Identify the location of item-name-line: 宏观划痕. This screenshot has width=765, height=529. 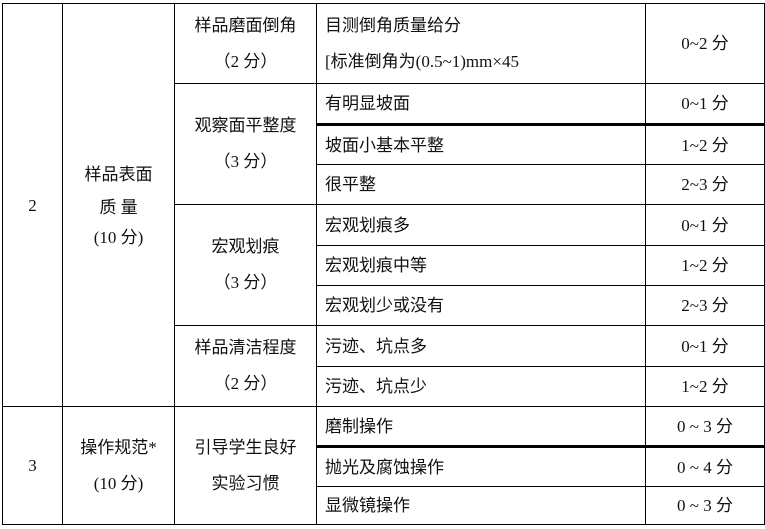
(245, 246).